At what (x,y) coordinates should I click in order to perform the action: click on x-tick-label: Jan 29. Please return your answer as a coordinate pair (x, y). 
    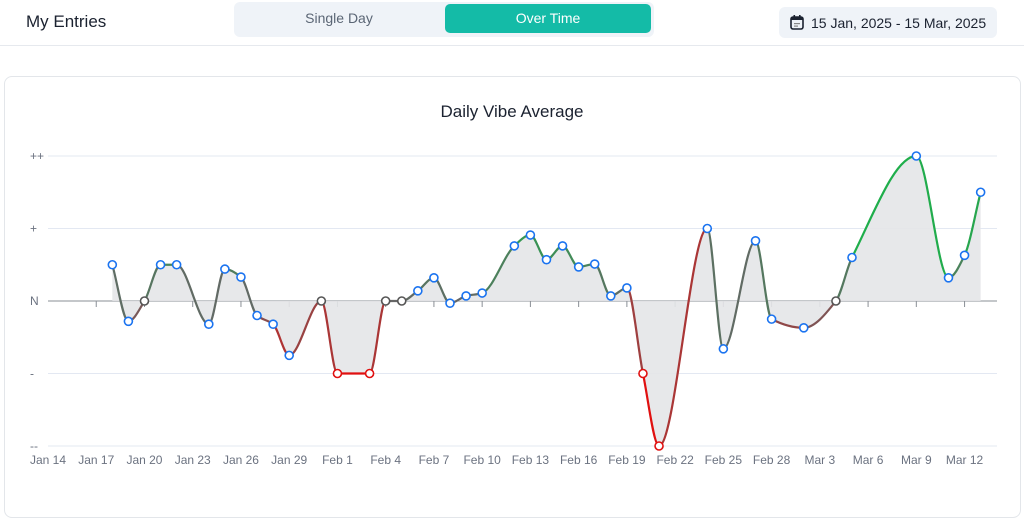
    Looking at the image, I should click on (289, 460).